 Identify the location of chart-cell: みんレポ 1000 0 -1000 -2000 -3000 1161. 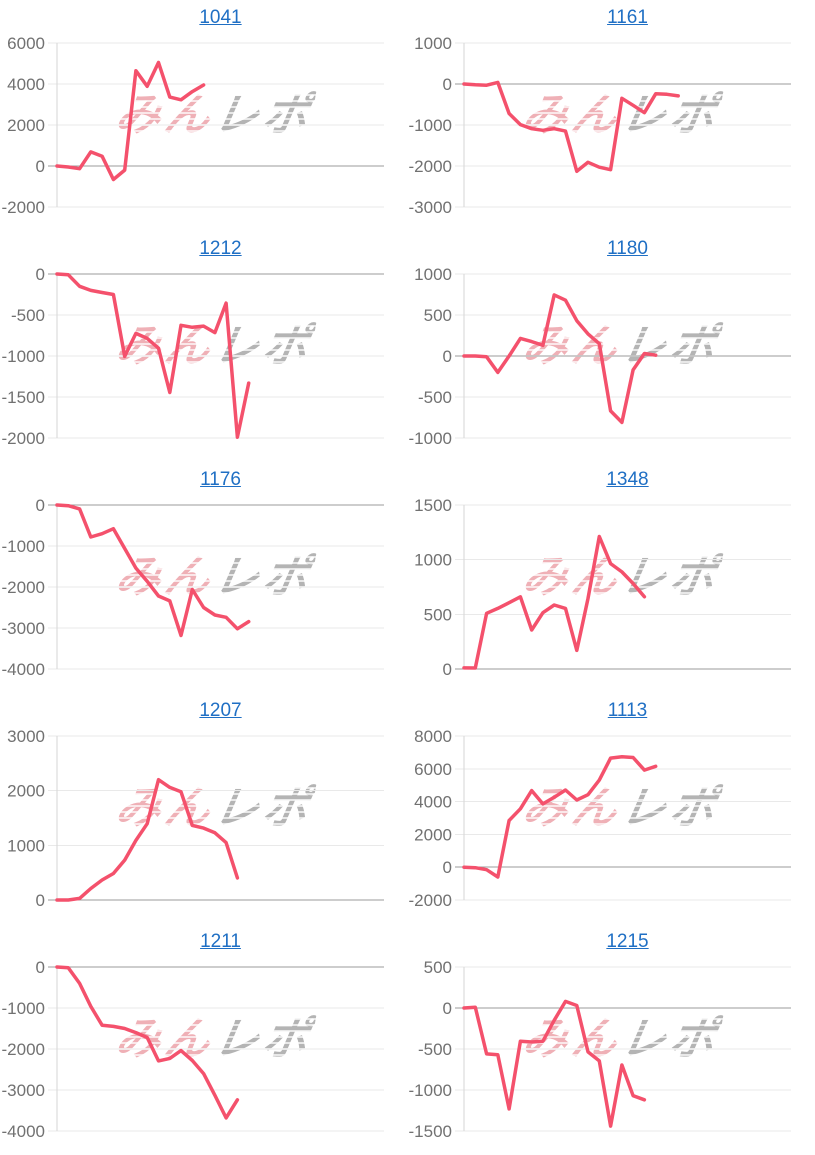
(611, 115).